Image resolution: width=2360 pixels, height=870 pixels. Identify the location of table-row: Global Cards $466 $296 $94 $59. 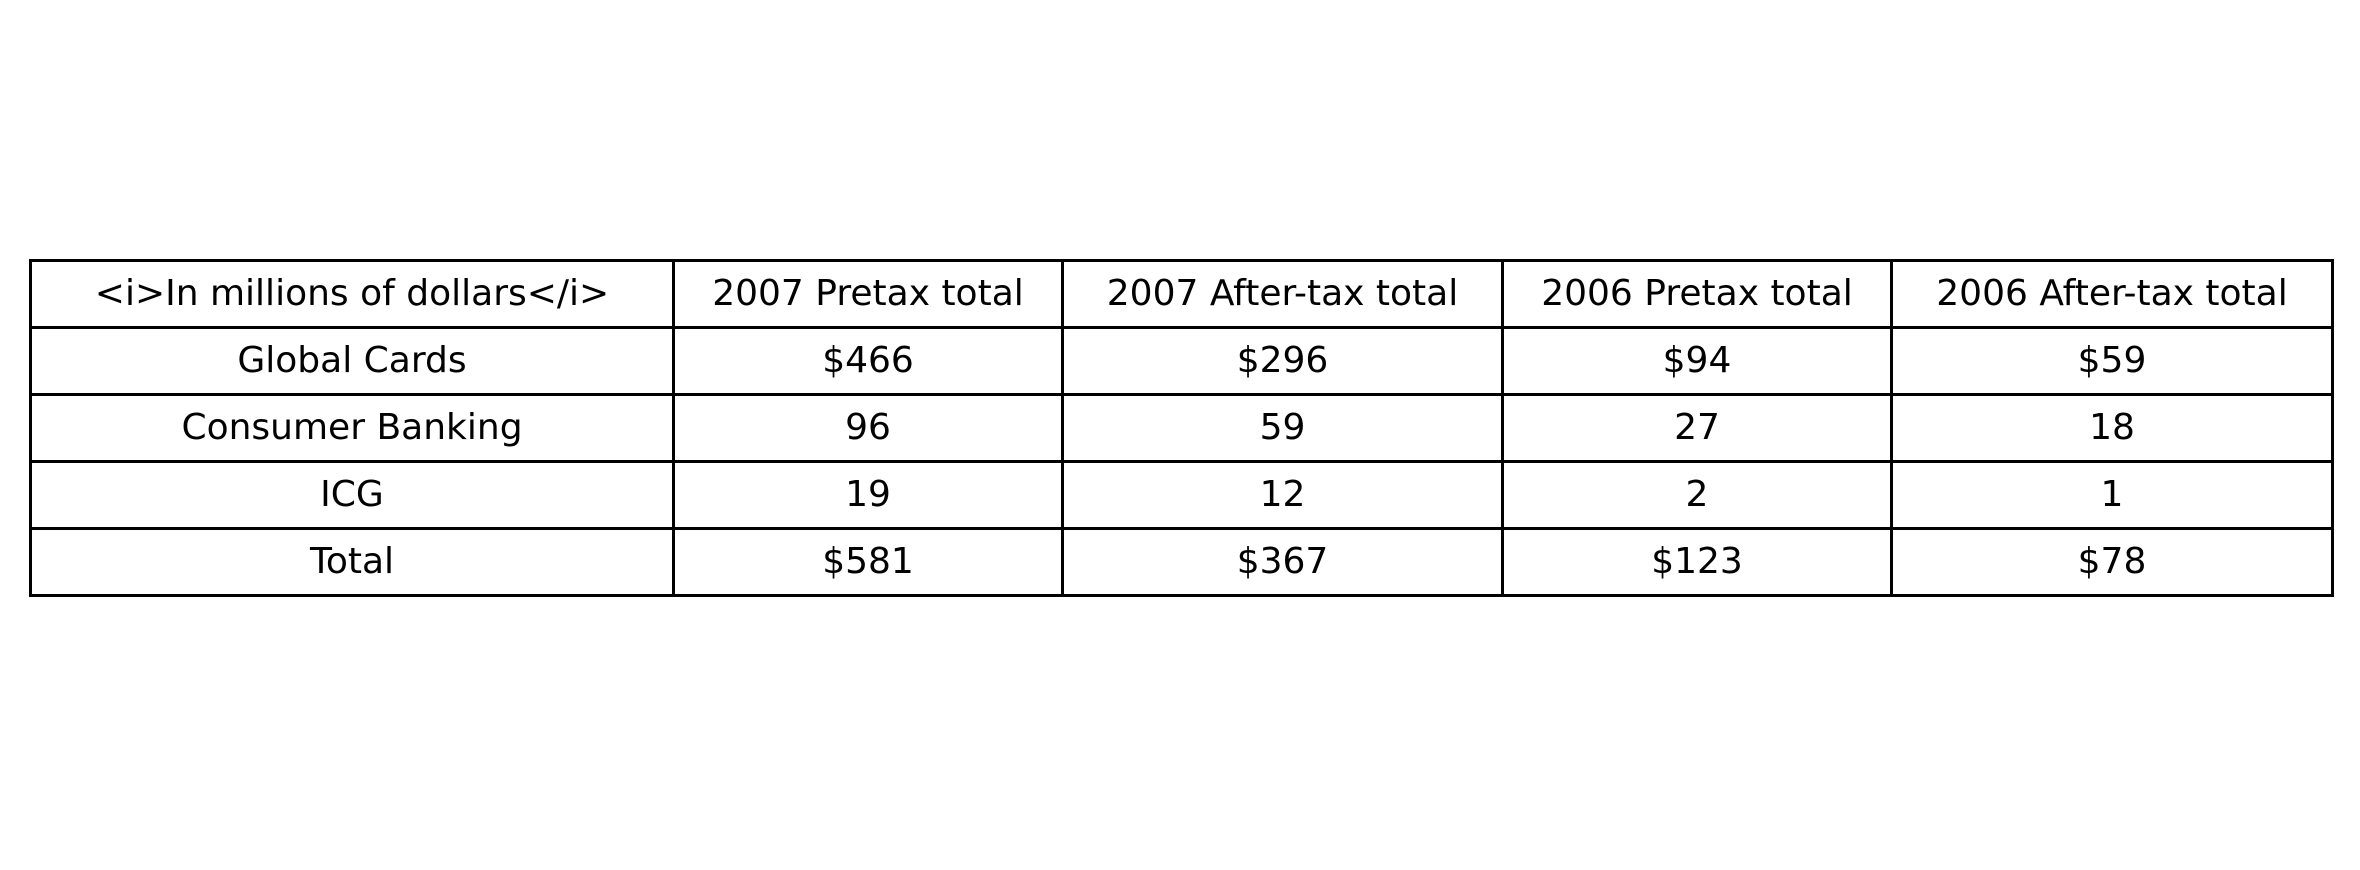
(1181, 361).